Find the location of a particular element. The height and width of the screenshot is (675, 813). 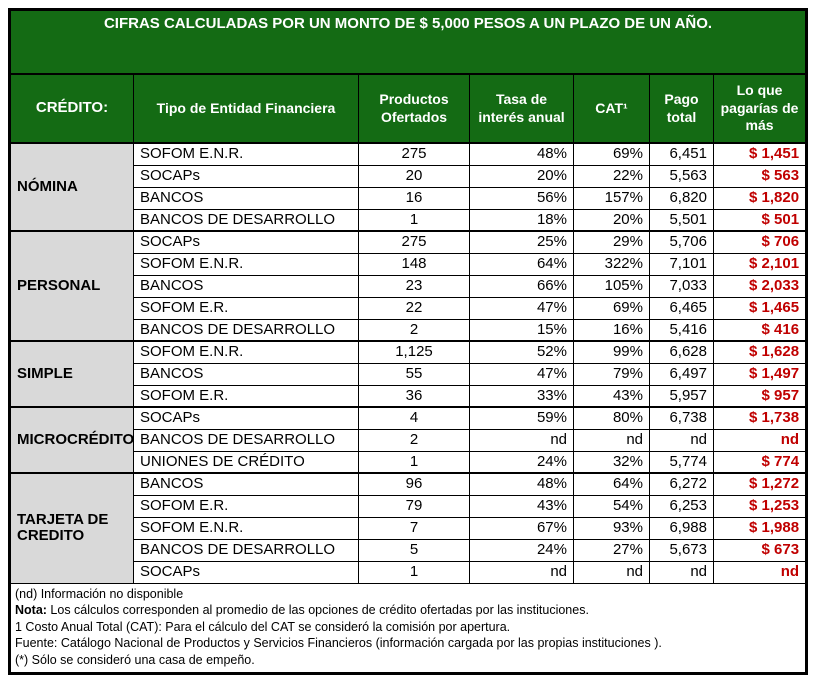

total-cell: 6,497 is located at coordinates (681, 374).